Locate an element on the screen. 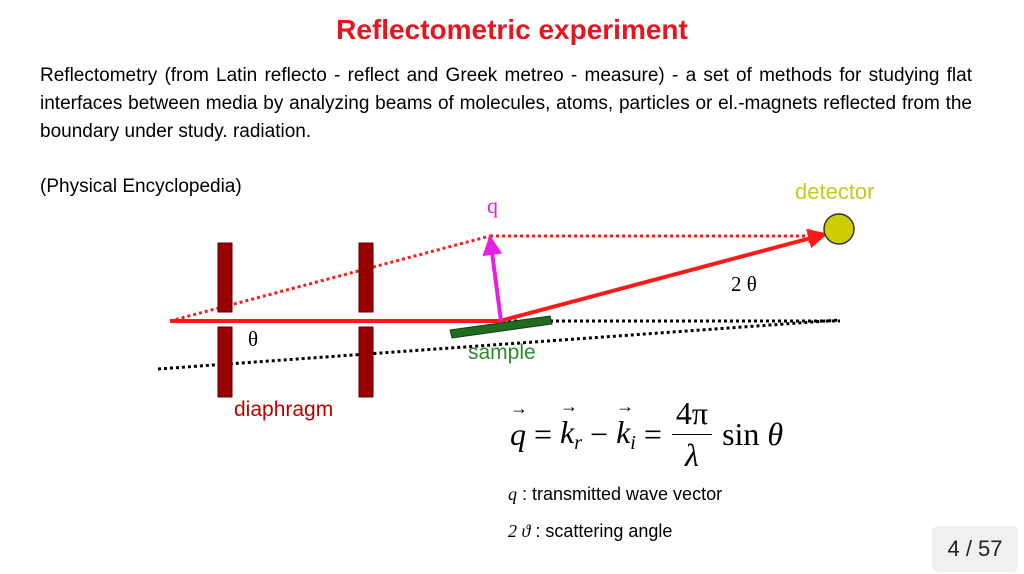 Image resolution: width=1024 pixels, height=574 pixels. theta-label: θ is located at coordinates (253, 339).